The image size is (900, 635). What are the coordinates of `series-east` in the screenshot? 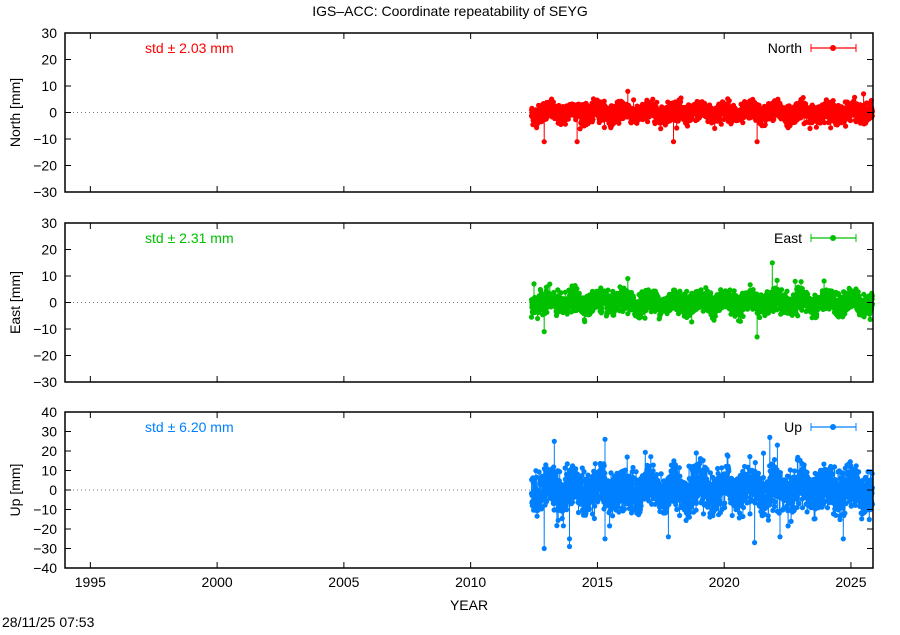 It's located at (702, 299).